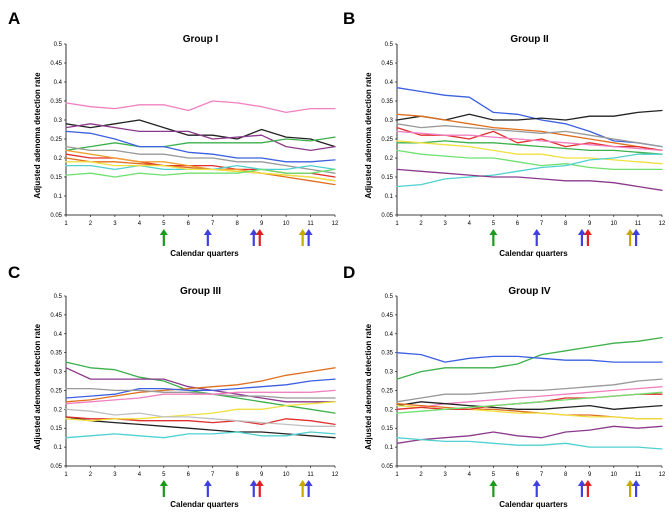 This screenshot has height=512, width=669. What do you see at coordinates (387, 467) in the screenshot?
I see `y-tick-label: 0.05` at bounding box center [387, 467].